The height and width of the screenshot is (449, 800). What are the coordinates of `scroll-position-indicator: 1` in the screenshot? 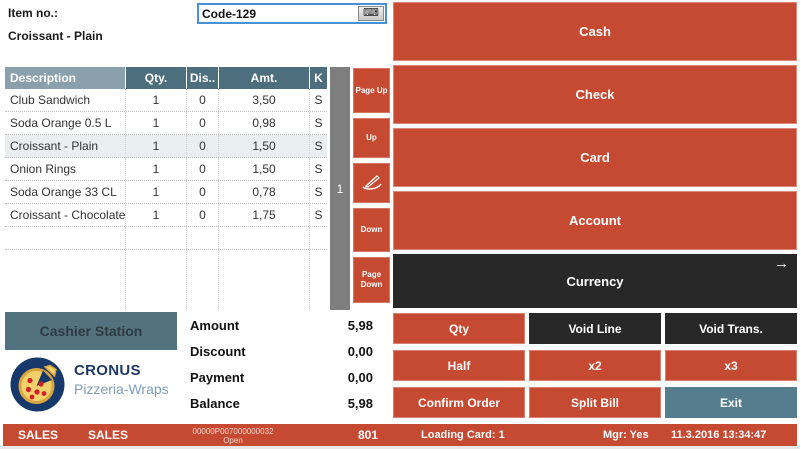 It's located at (340, 188).